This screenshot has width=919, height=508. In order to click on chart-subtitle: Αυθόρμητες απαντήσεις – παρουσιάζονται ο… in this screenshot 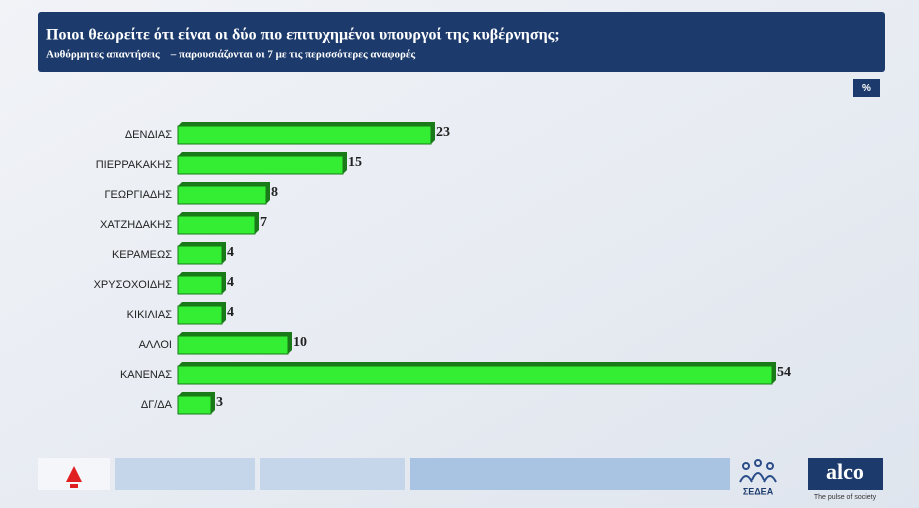, I will do `click(231, 55)`.